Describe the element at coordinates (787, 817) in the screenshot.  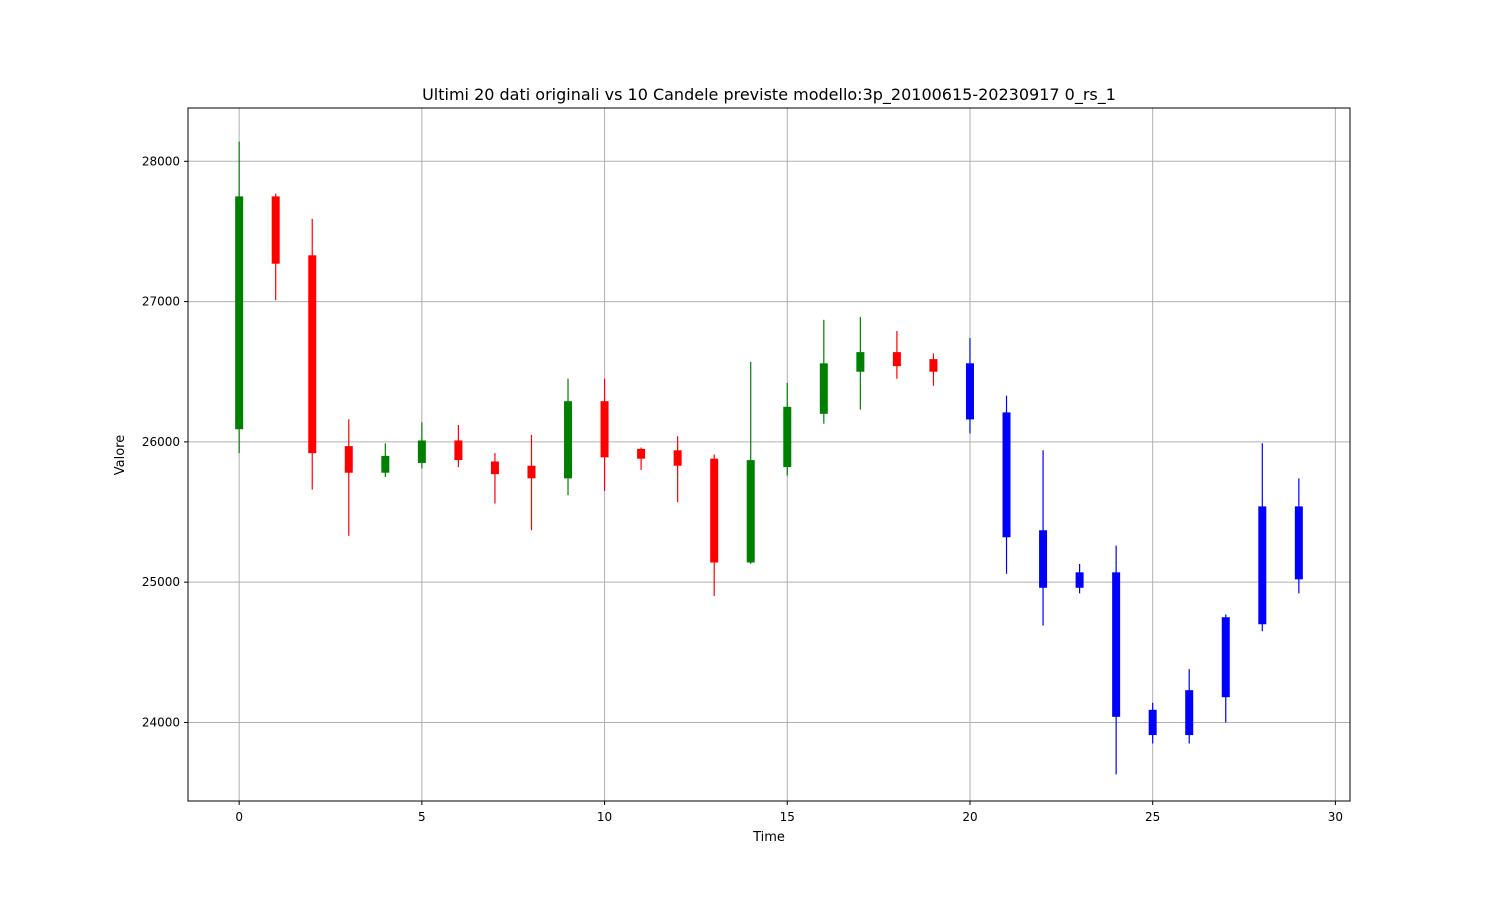
I see `x-tick-label: 15` at that location.